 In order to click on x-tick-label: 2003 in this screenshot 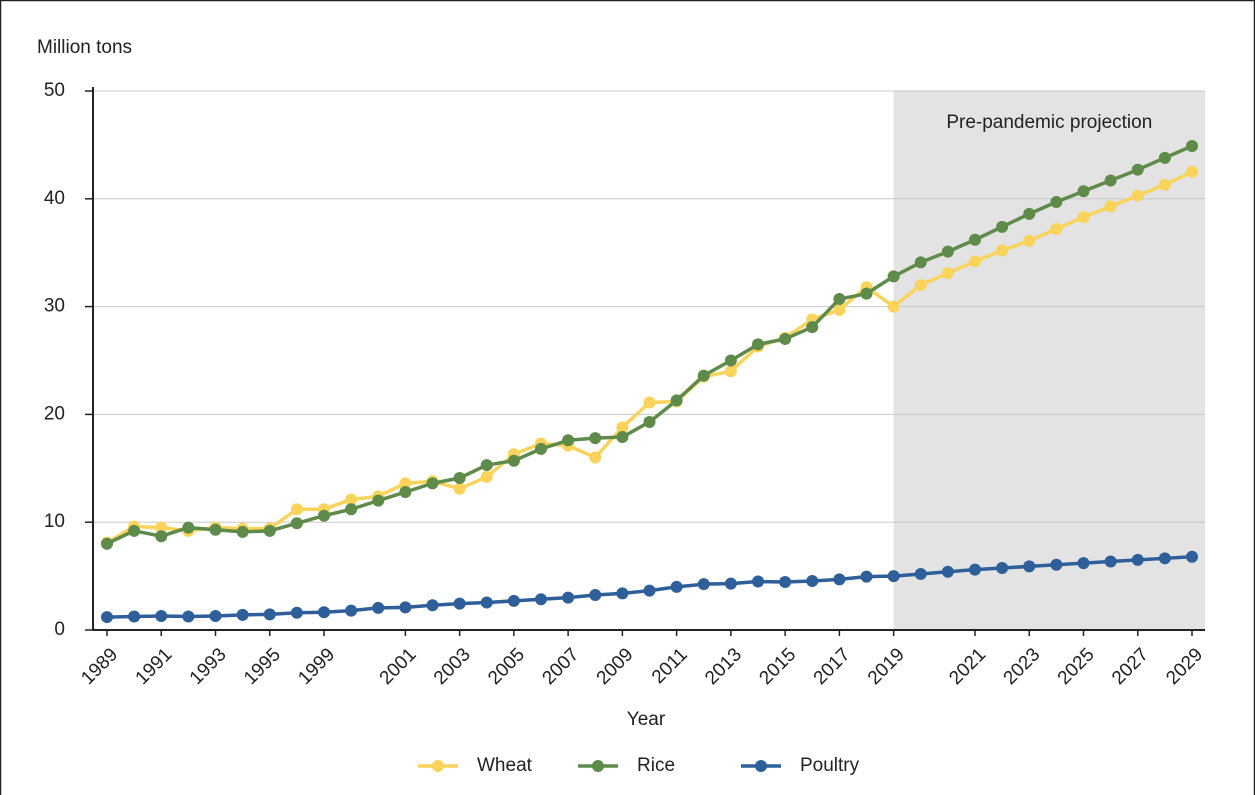, I will do `click(452, 666)`.